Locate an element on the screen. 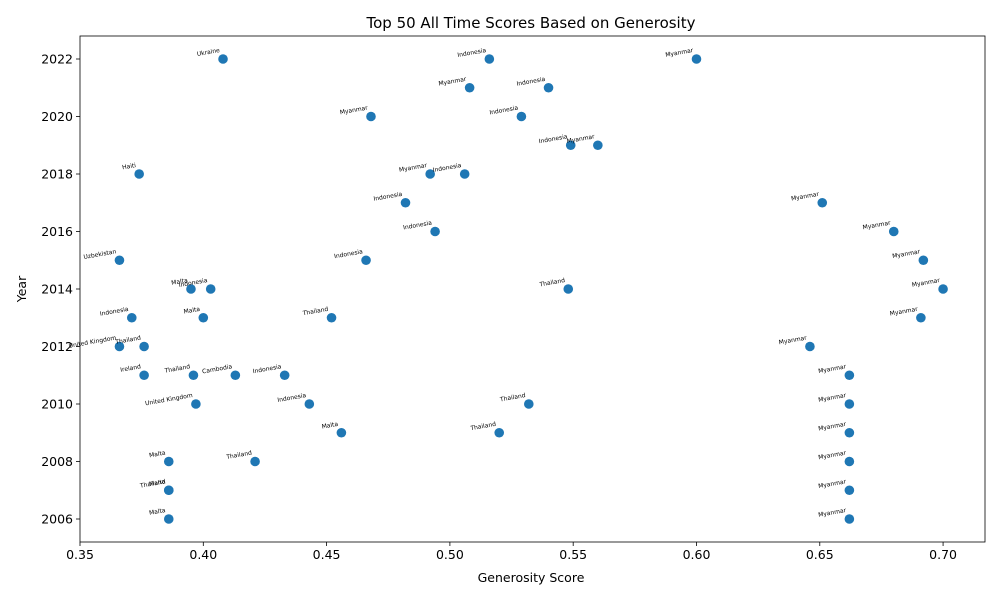 The width and height of the screenshot is (1000, 600). x-tick-label: 0.70 is located at coordinates (943, 554).